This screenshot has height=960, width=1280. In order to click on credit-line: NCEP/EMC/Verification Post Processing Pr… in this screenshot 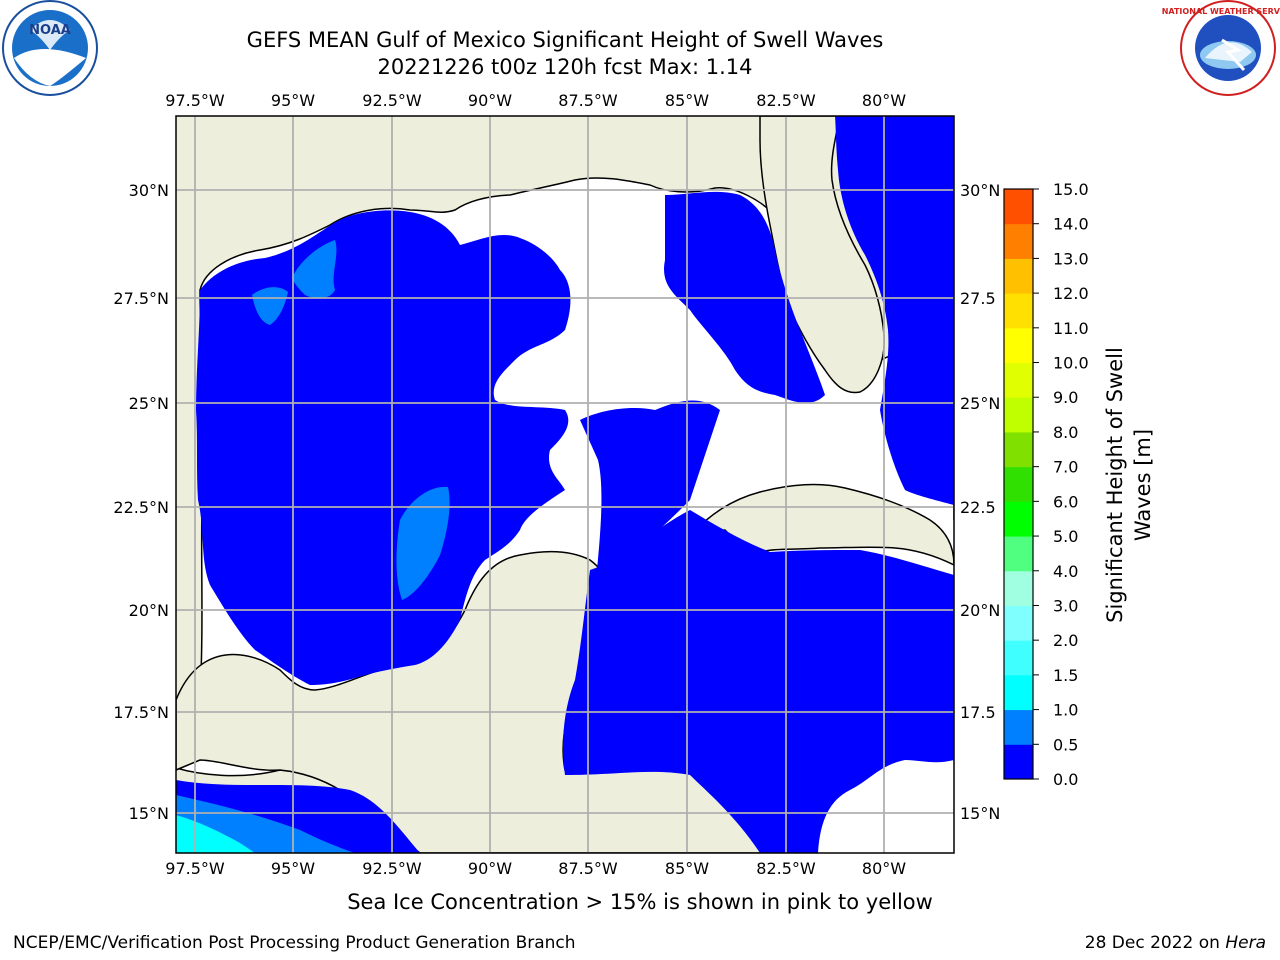, I will do `click(294, 943)`.